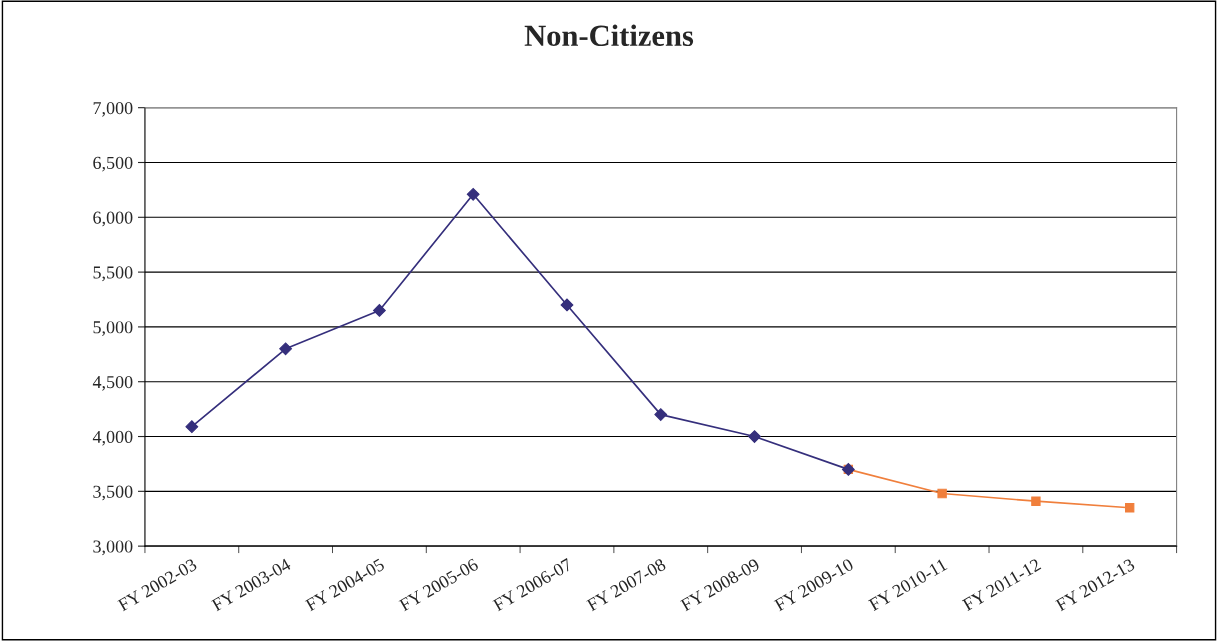 The height and width of the screenshot is (641, 1218). I want to click on y-tick-label: 4,500, so click(112, 383).